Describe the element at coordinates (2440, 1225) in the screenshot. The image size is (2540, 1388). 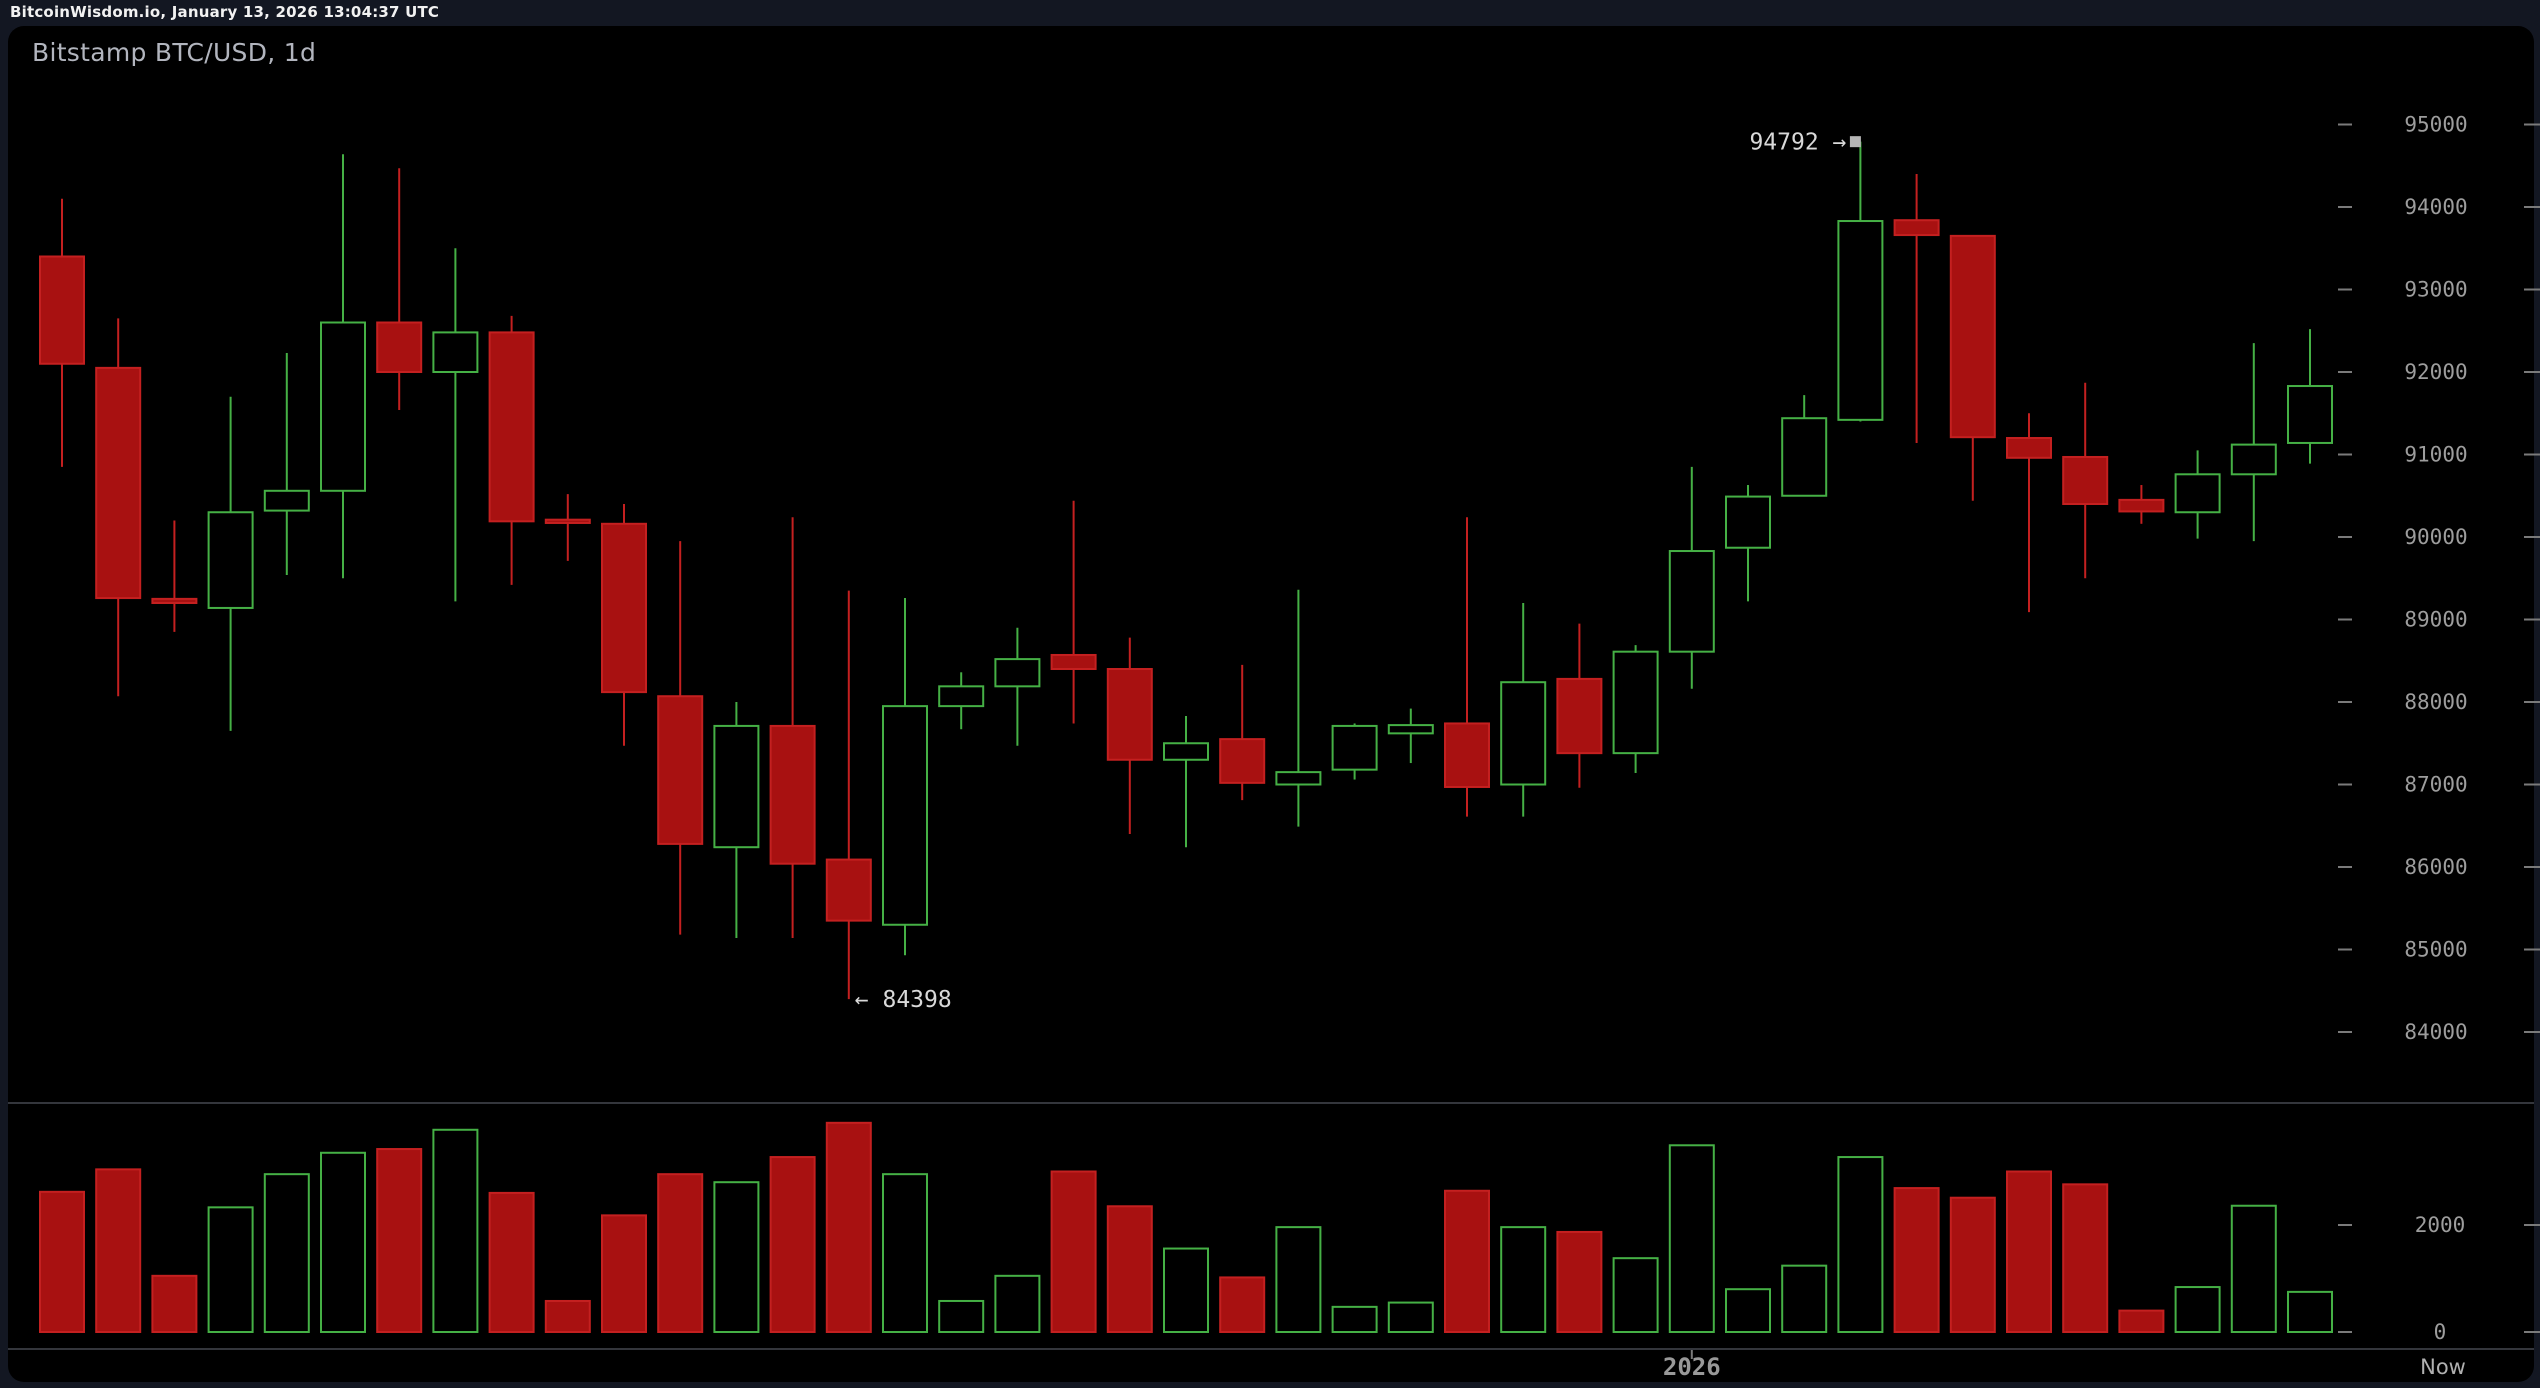
I see `volume-tick-label: 2000` at that location.